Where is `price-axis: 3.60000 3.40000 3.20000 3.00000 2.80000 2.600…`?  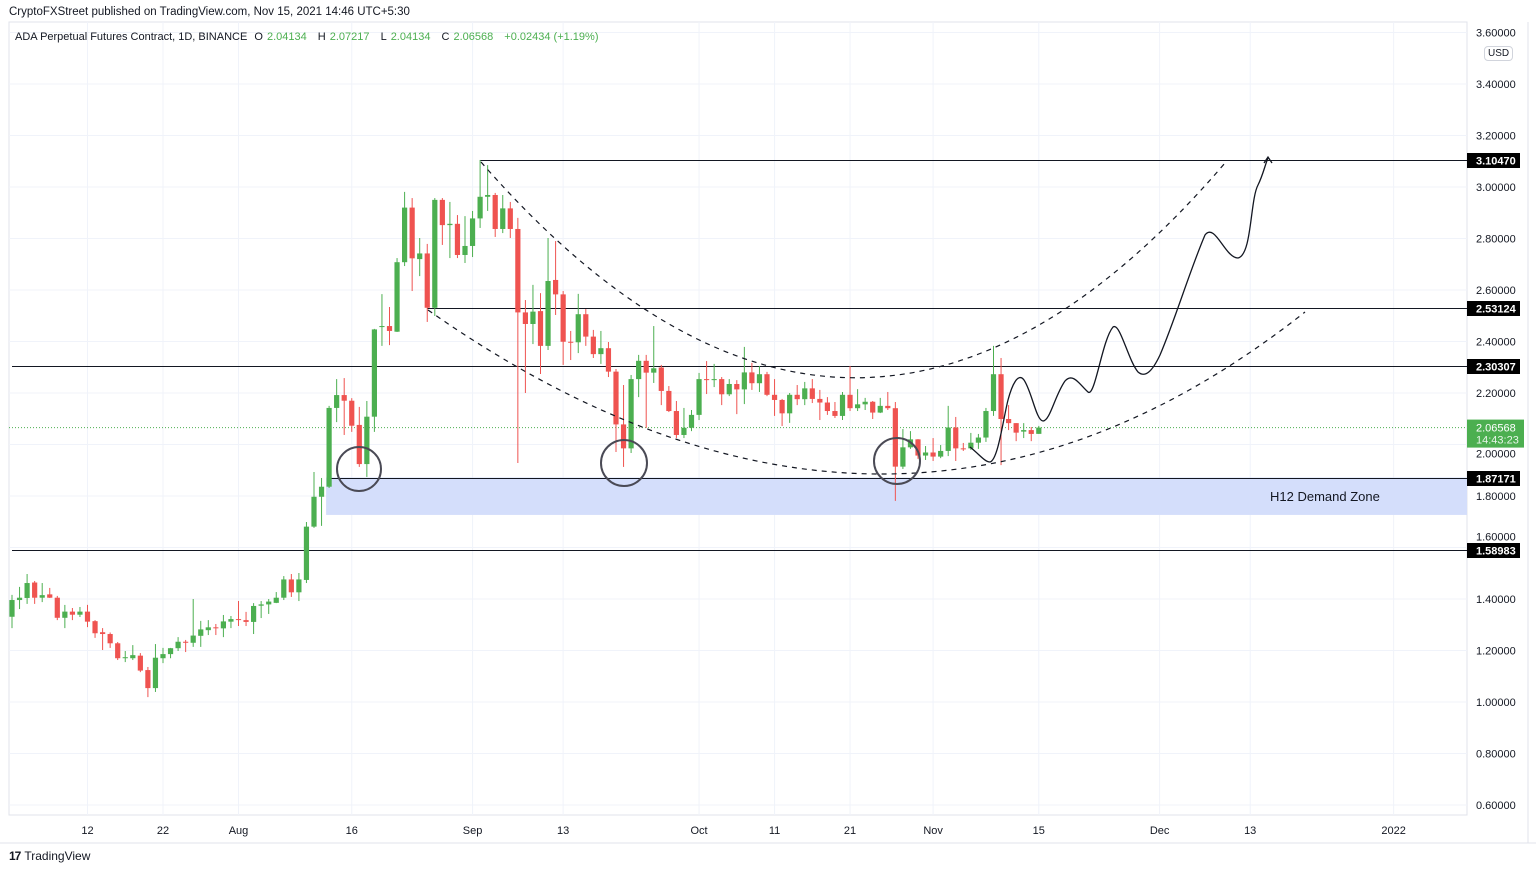
price-axis: 3.60000 3.40000 3.20000 3.00000 2.80000 2.600… is located at coordinates (1496, 420).